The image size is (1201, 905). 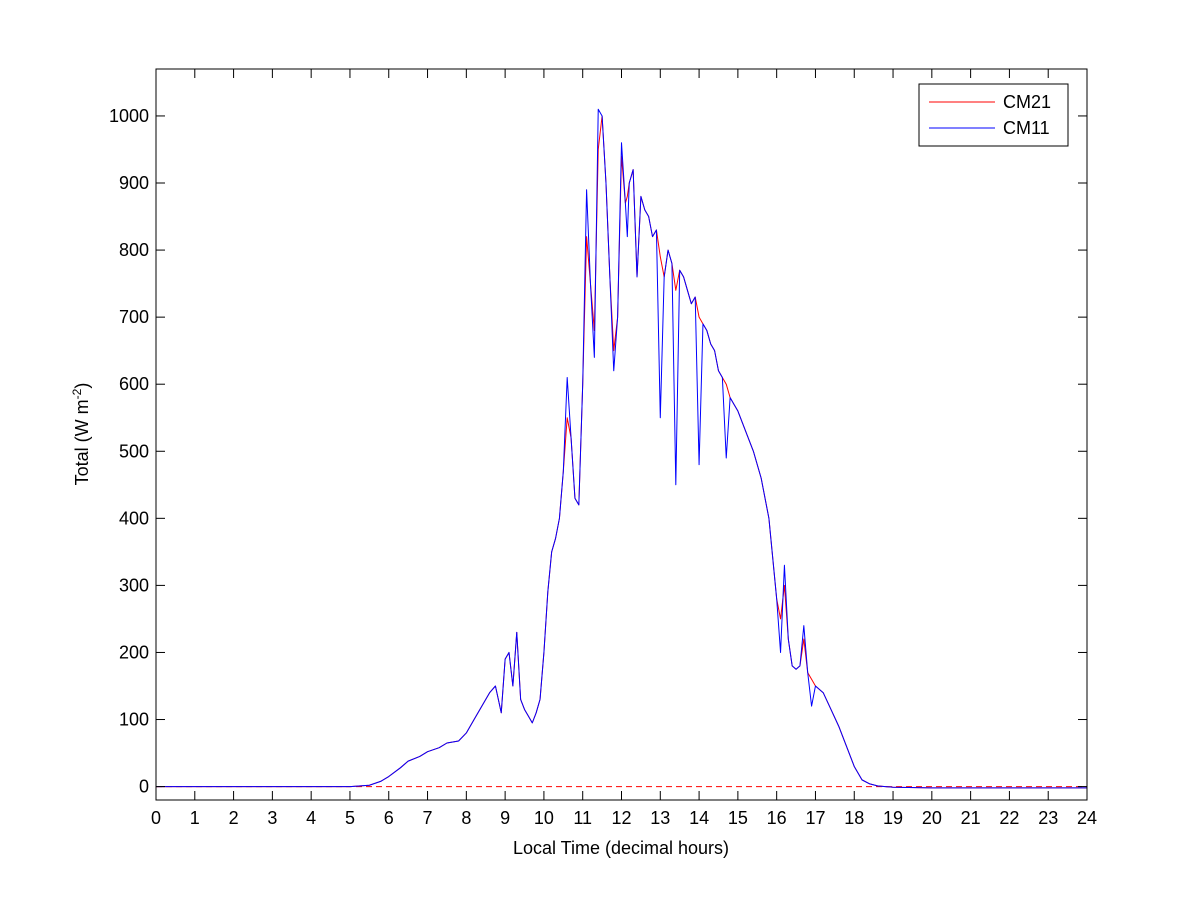 What do you see at coordinates (156, 818) in the screenshot?
I see `x-tick-label: 0` at bounding box center [156, 818].